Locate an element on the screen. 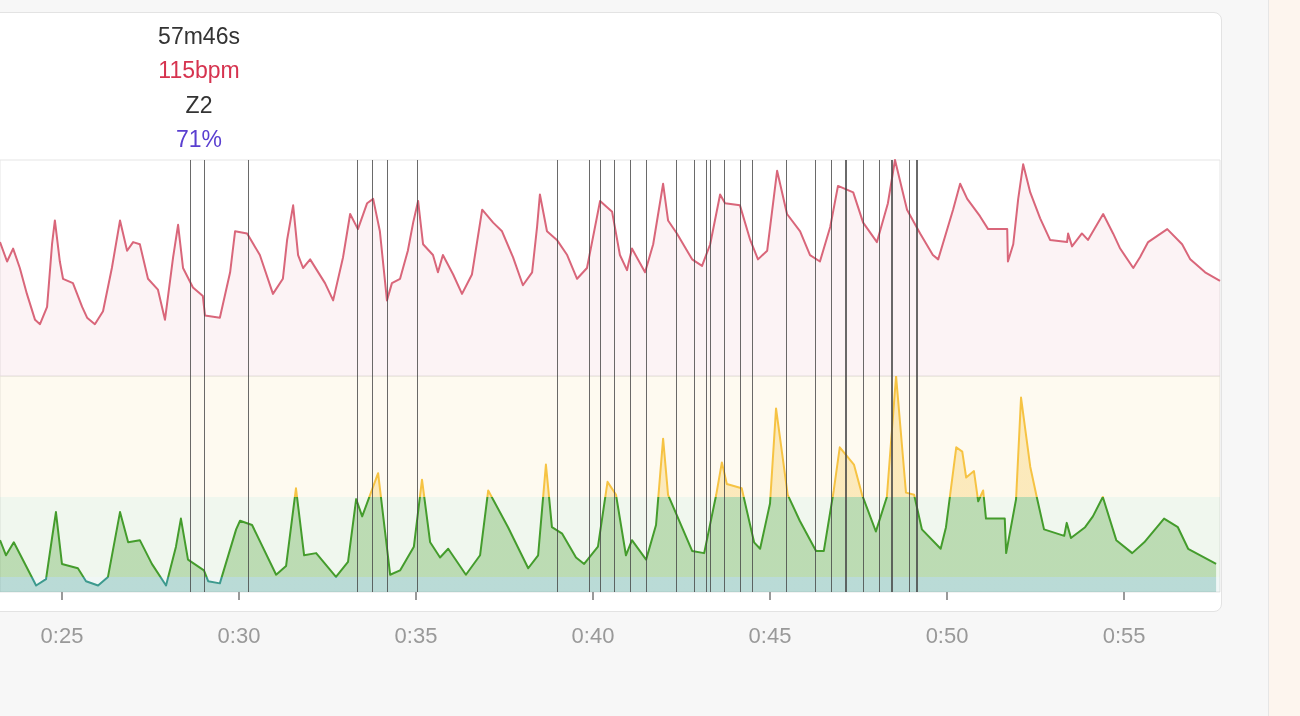  x-tick-label: 0:30 is located at coordinates (239, 635).